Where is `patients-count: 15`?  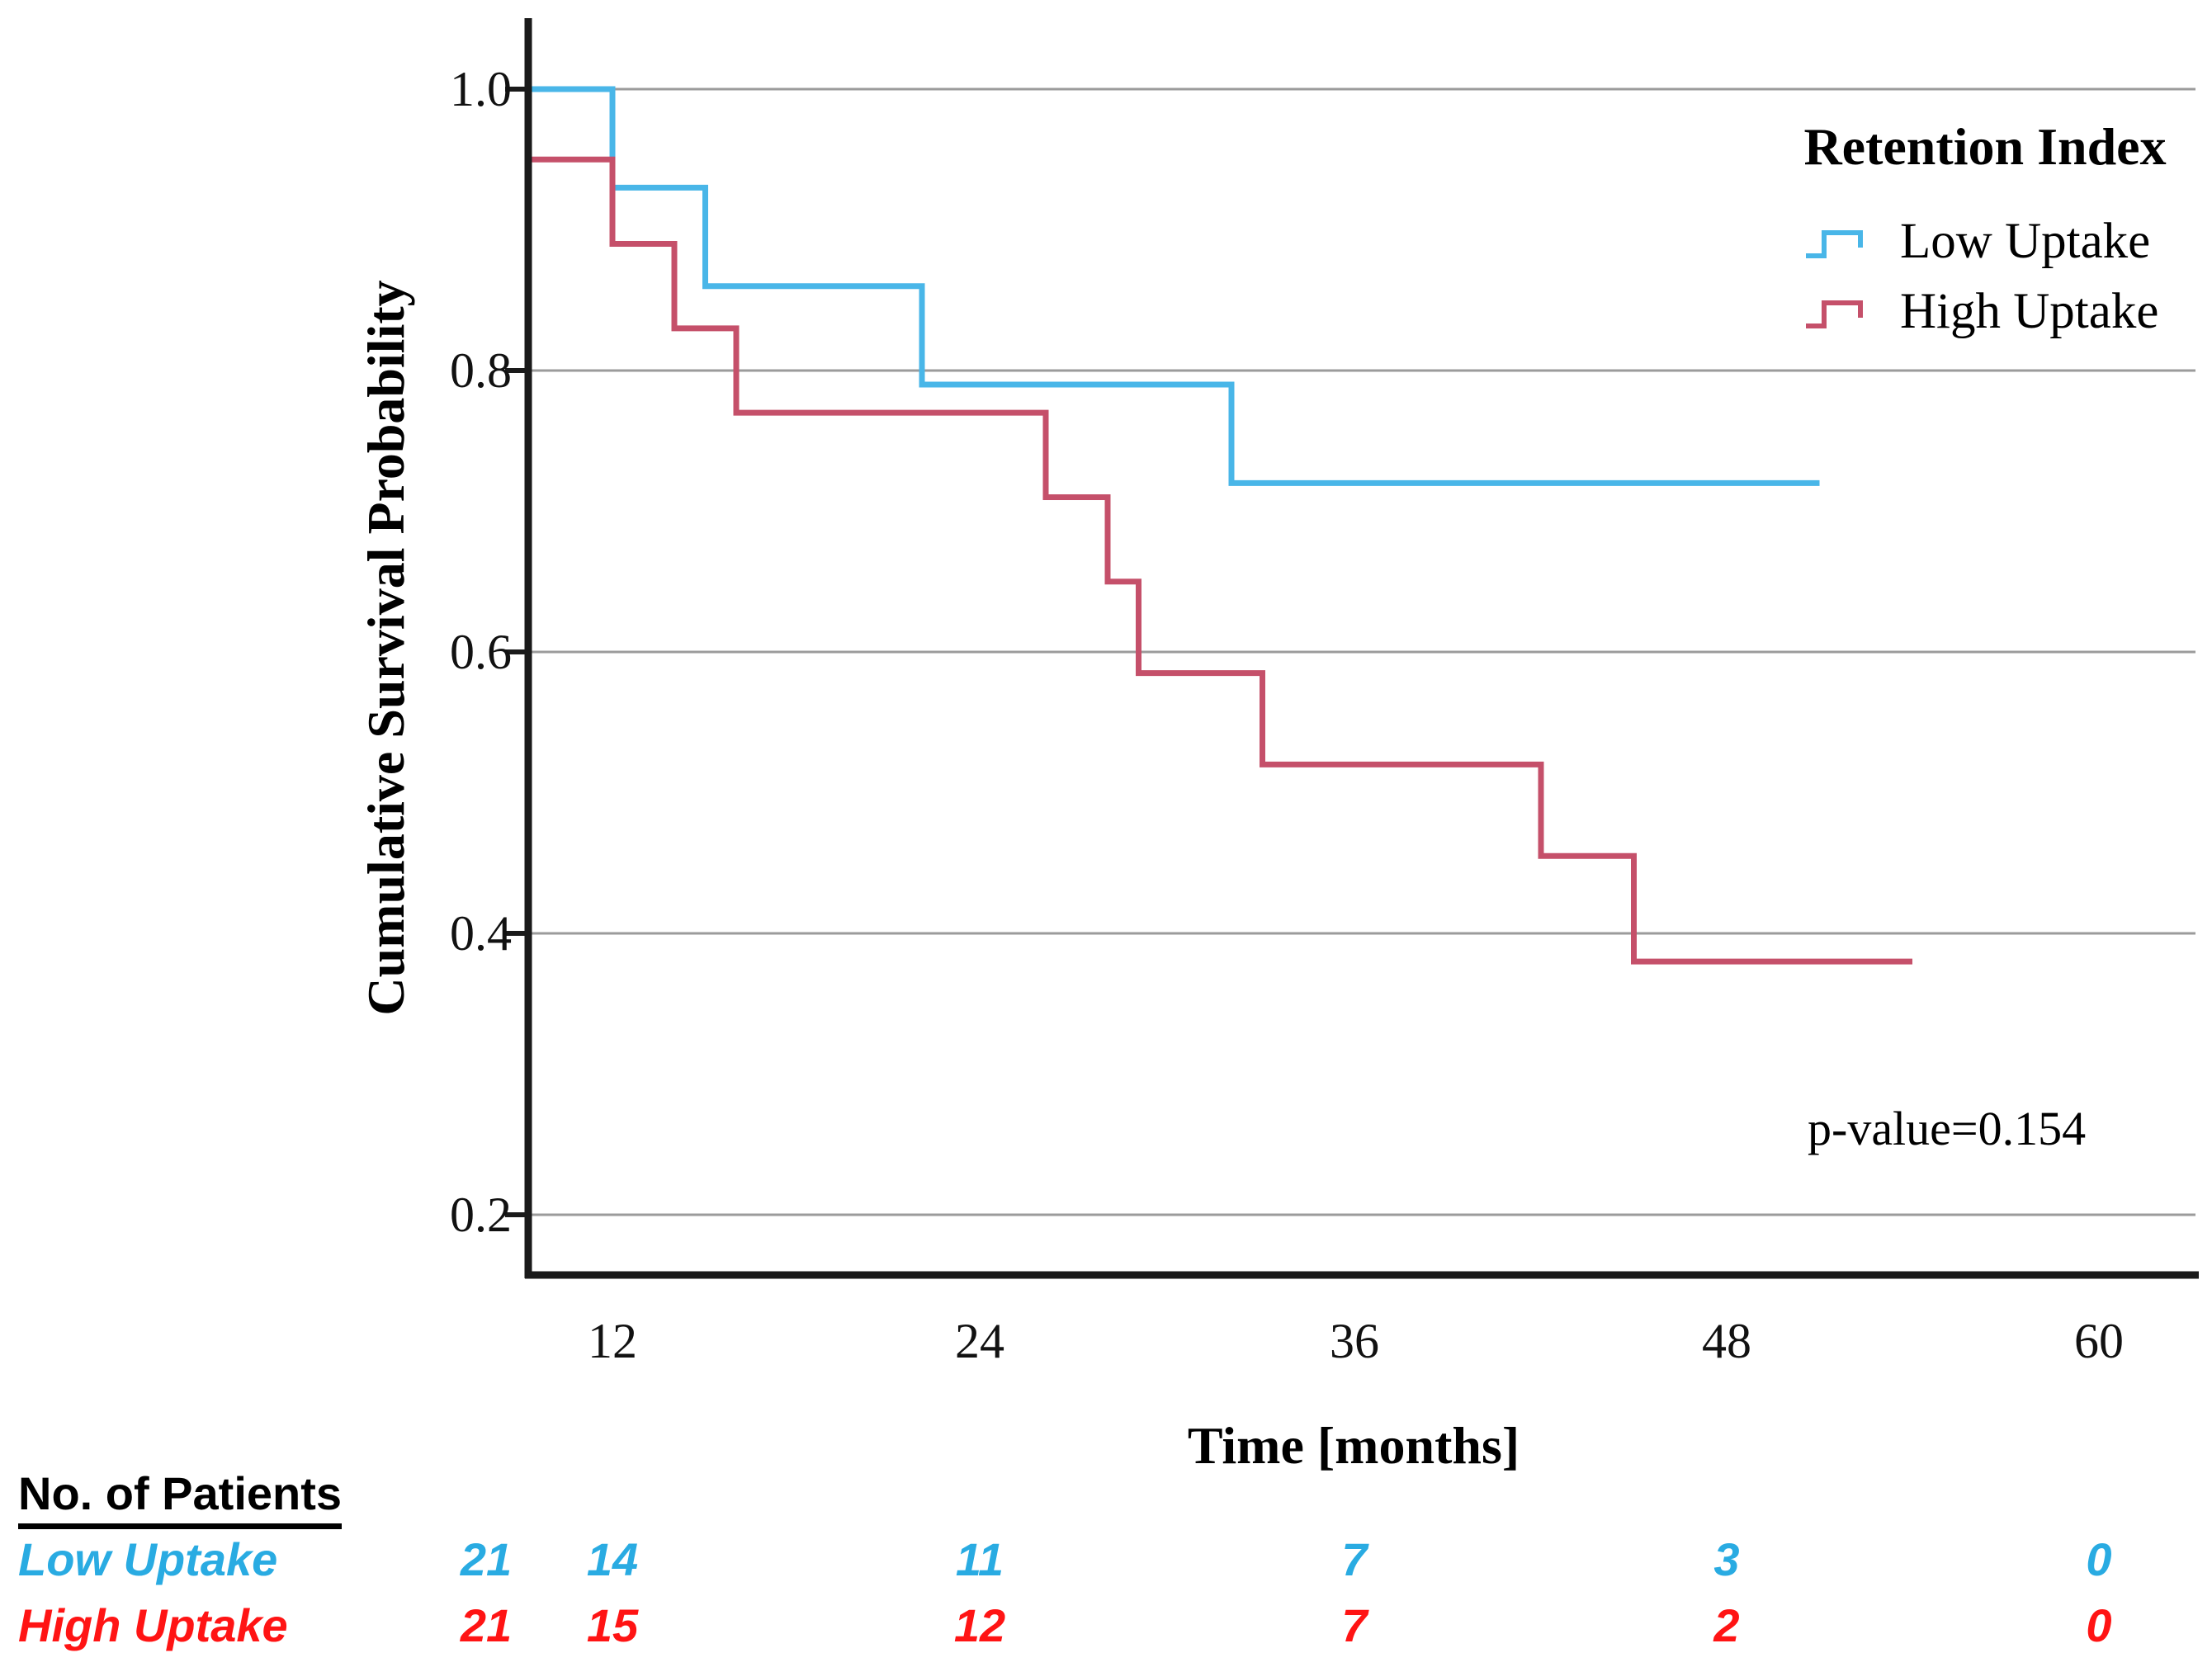 patients-count: 15 is located at coordinates (612, 1625).